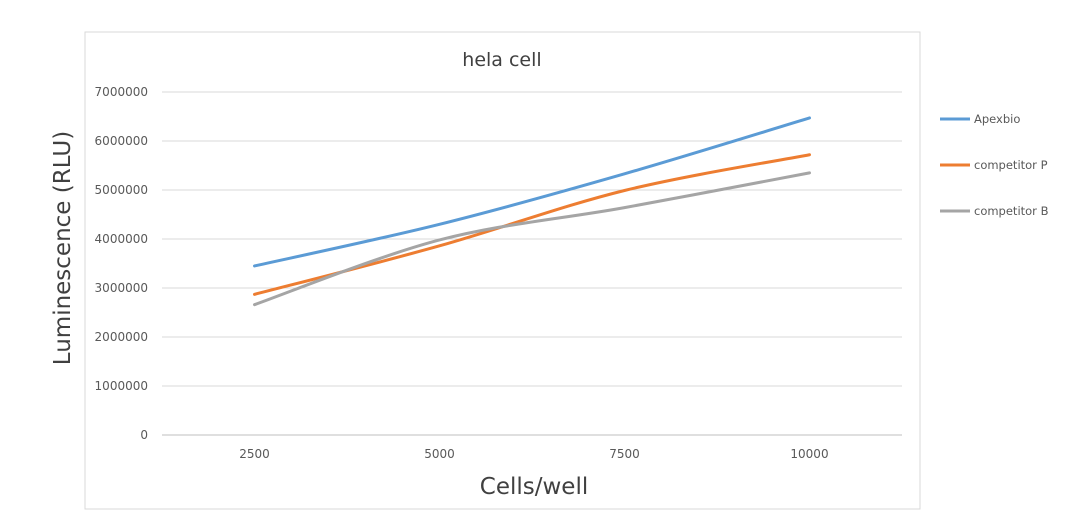 The image size is (1080, 511). Describe the element at coordinates (121, 288) in the screenshot. I see `y-tick-label: 3000000` at that location.